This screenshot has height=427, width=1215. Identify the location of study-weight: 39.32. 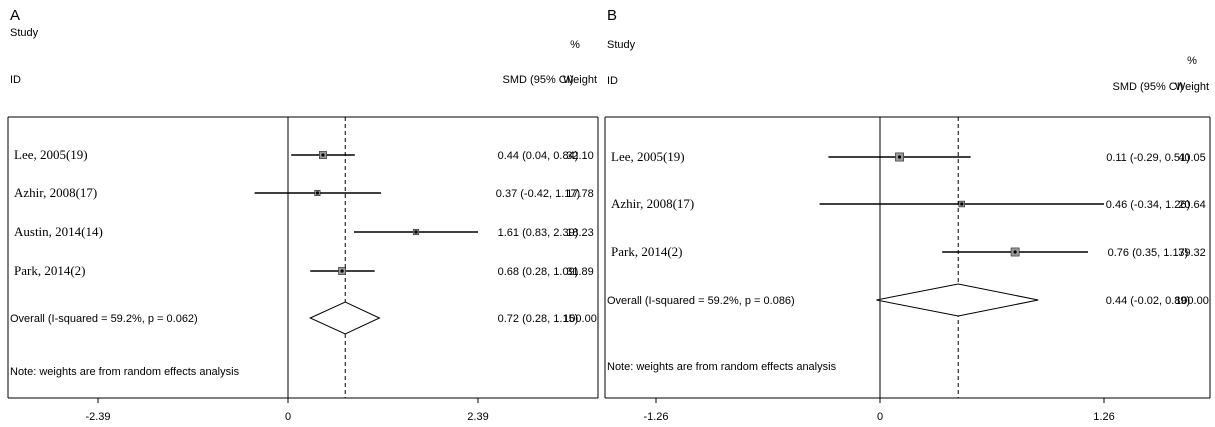
(1192, 253).